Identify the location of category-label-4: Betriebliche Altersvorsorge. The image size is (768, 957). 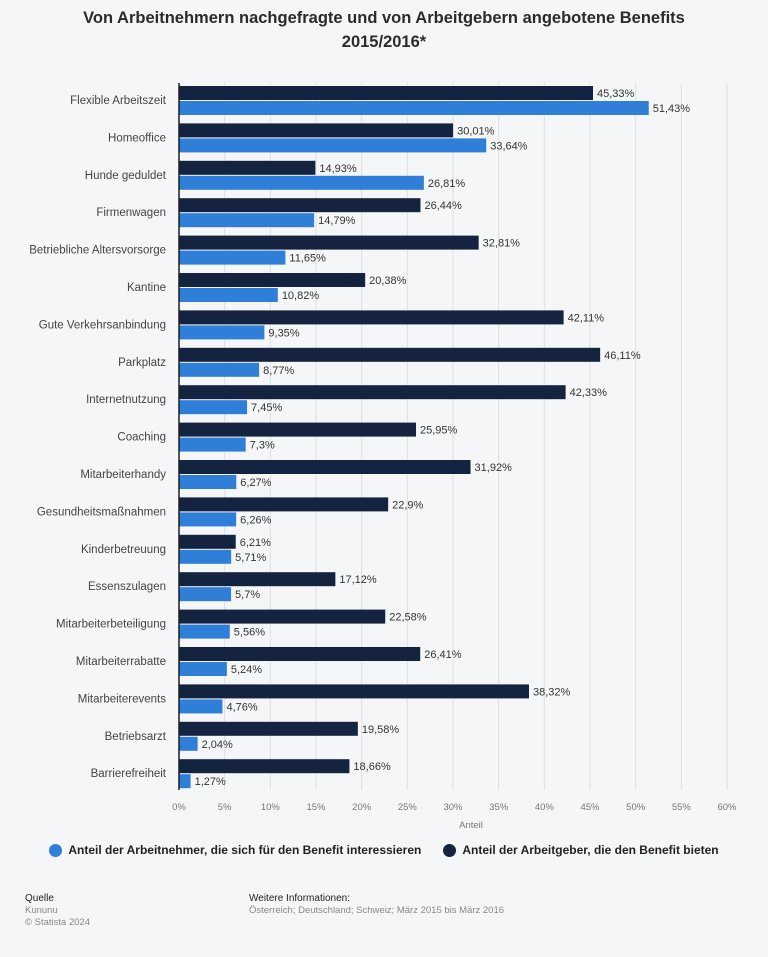
(97, 251).